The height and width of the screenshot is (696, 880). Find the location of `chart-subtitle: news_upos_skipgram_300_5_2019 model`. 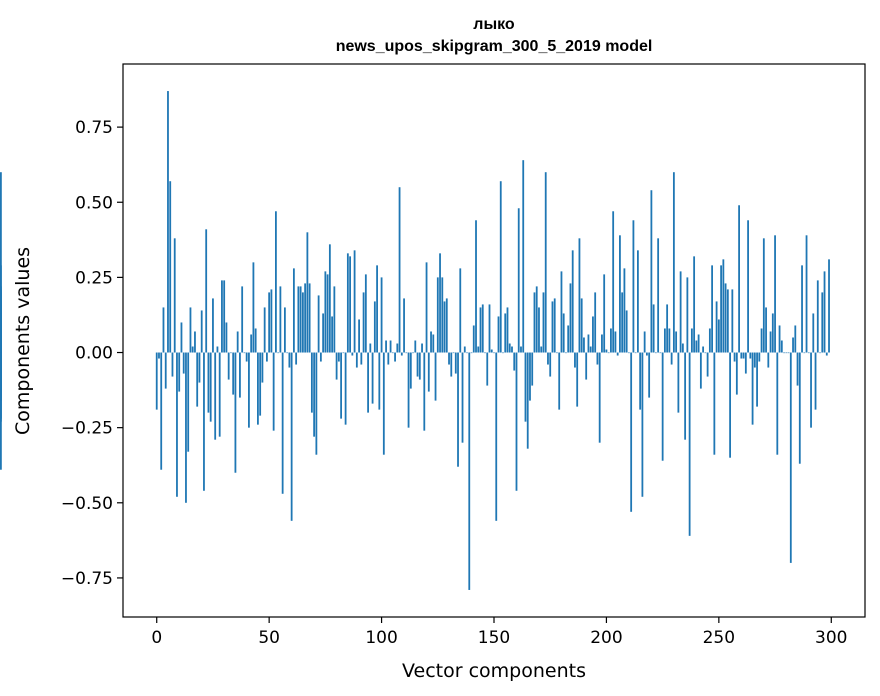

chart-subtitle: news_upos_skipgram_300_5_2019 model is located at coordinates (494, 46).